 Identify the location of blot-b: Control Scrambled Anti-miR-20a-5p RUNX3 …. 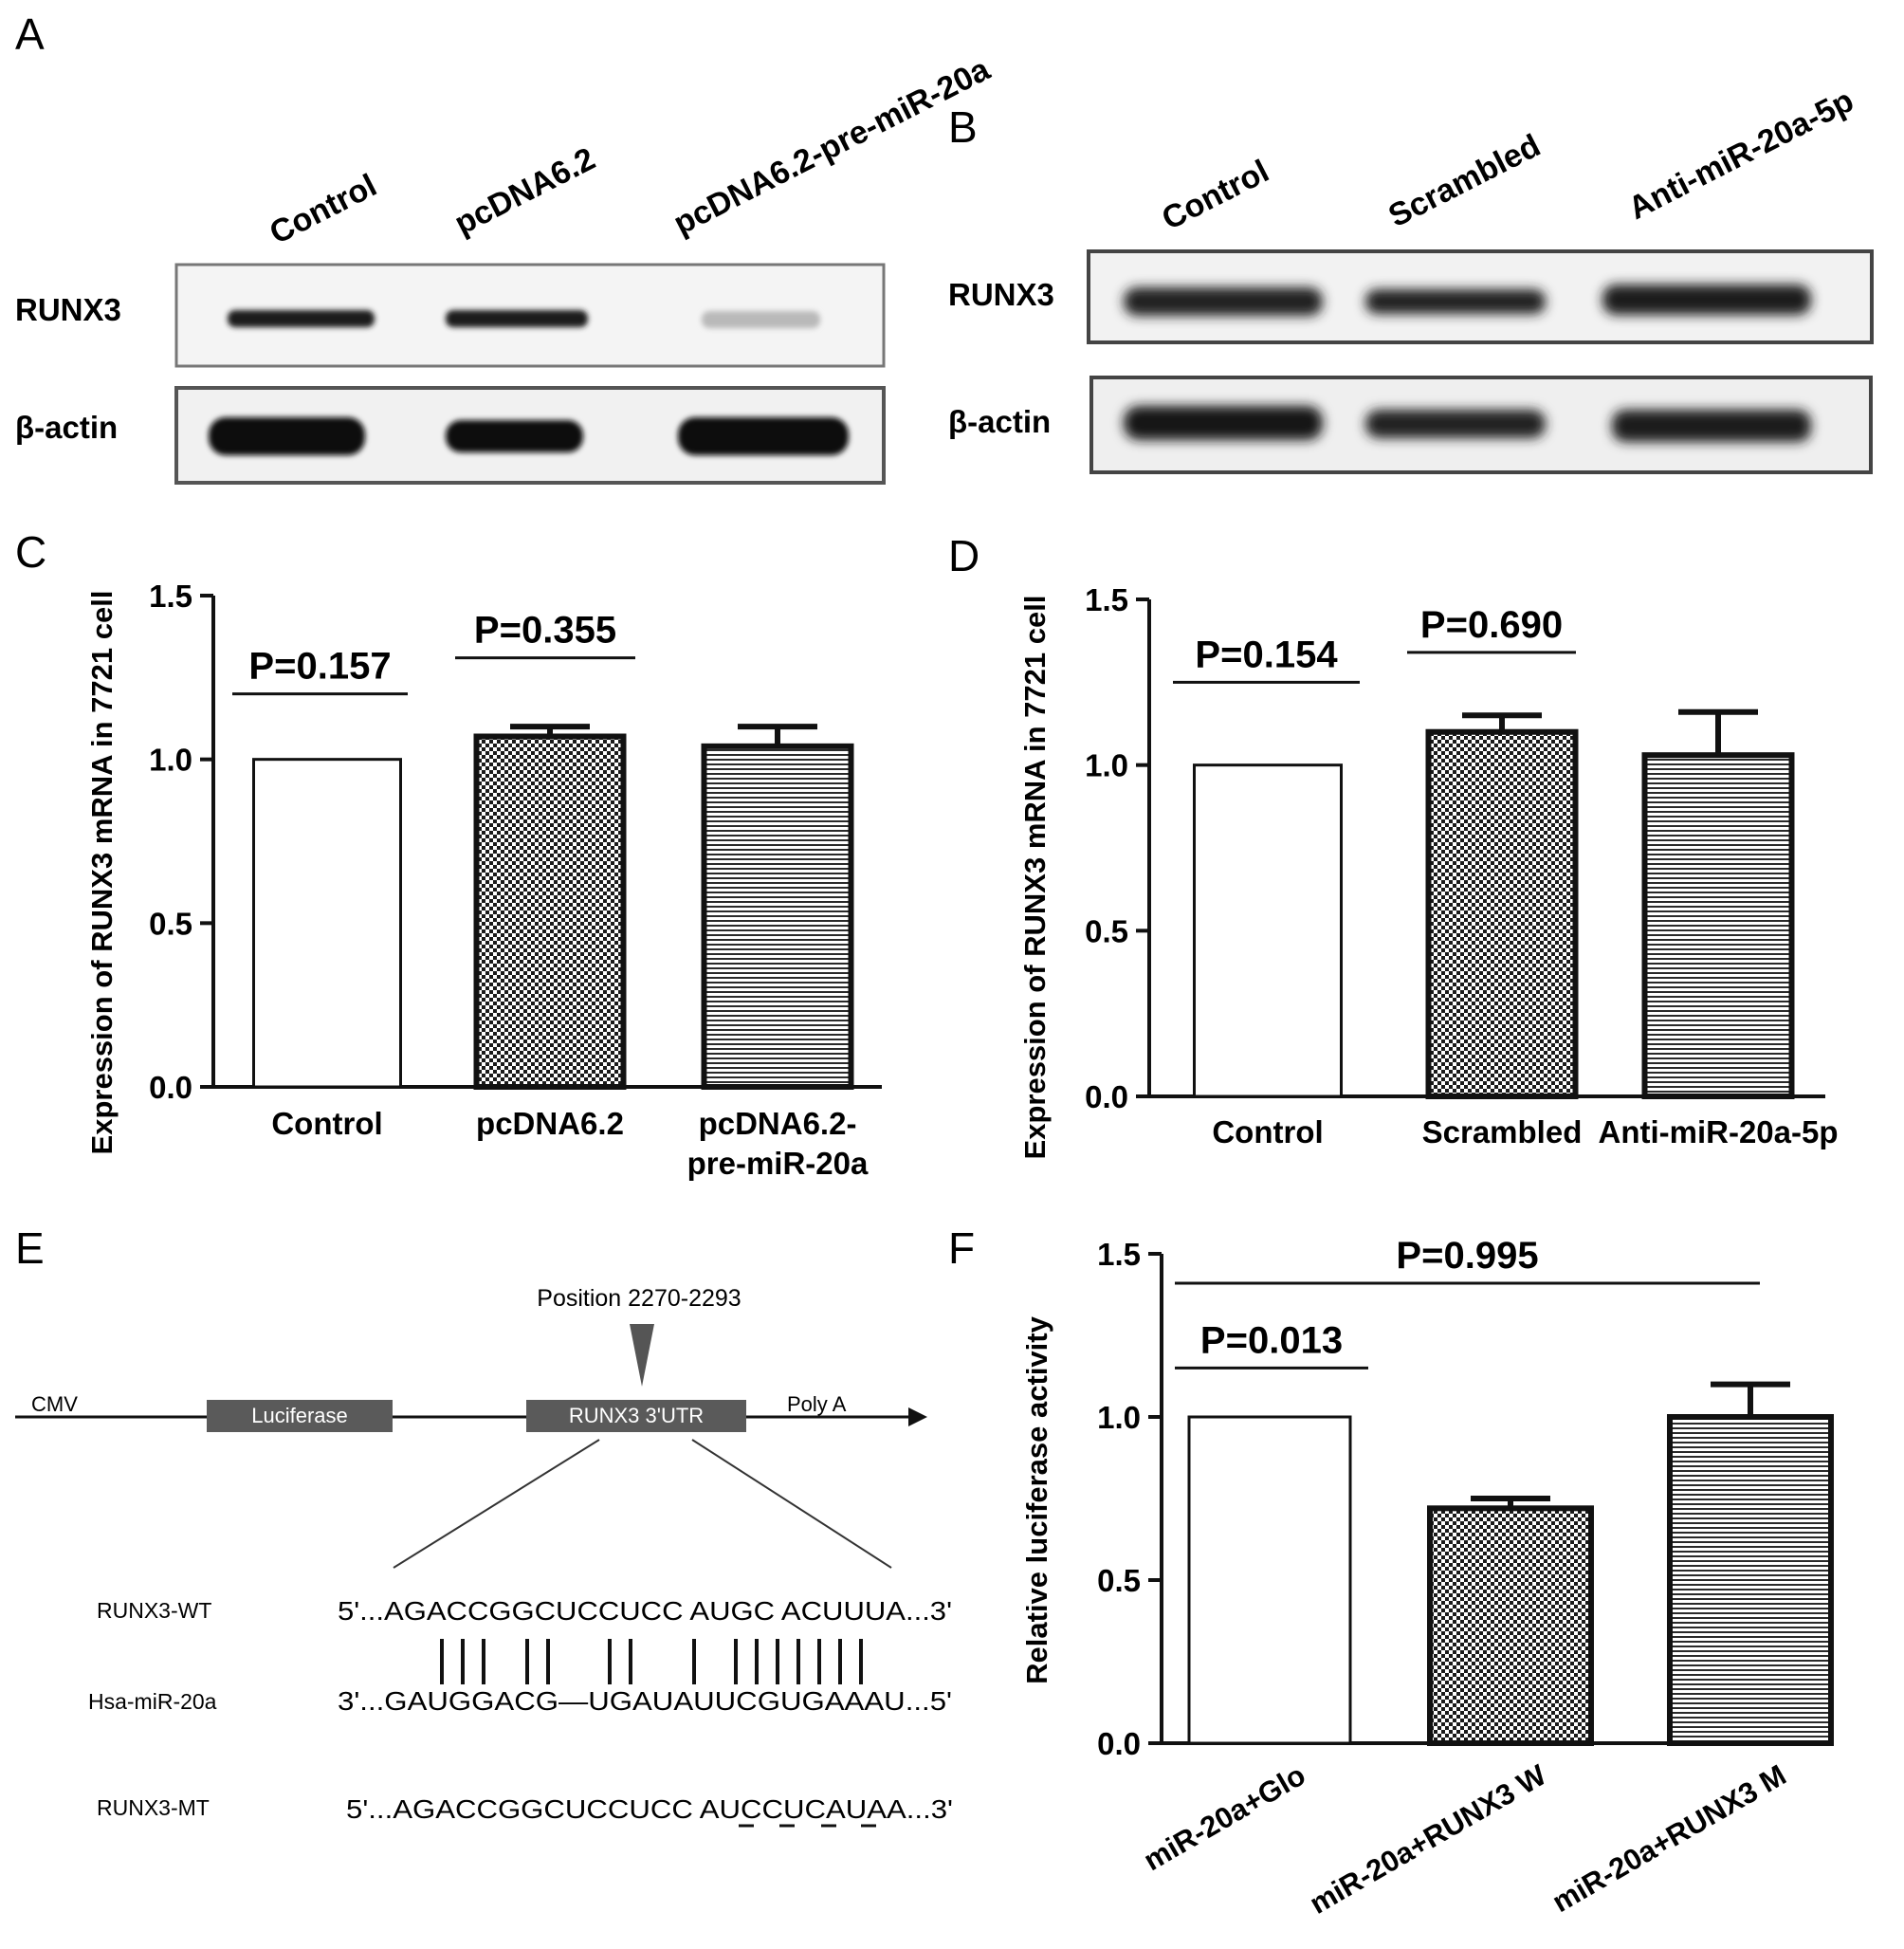
(1411, 279).